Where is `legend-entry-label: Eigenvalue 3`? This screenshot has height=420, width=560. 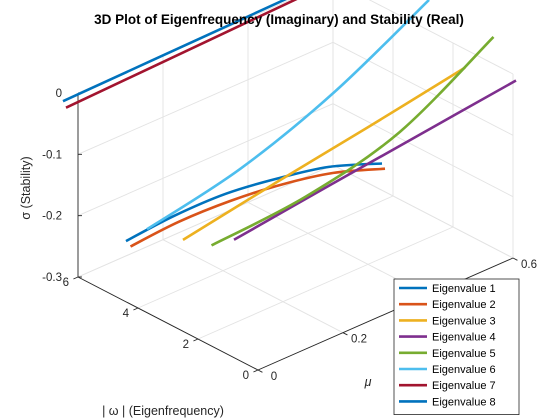
legend-entry-label: Eigenvalue 3 is located at coordinates (464, 321).